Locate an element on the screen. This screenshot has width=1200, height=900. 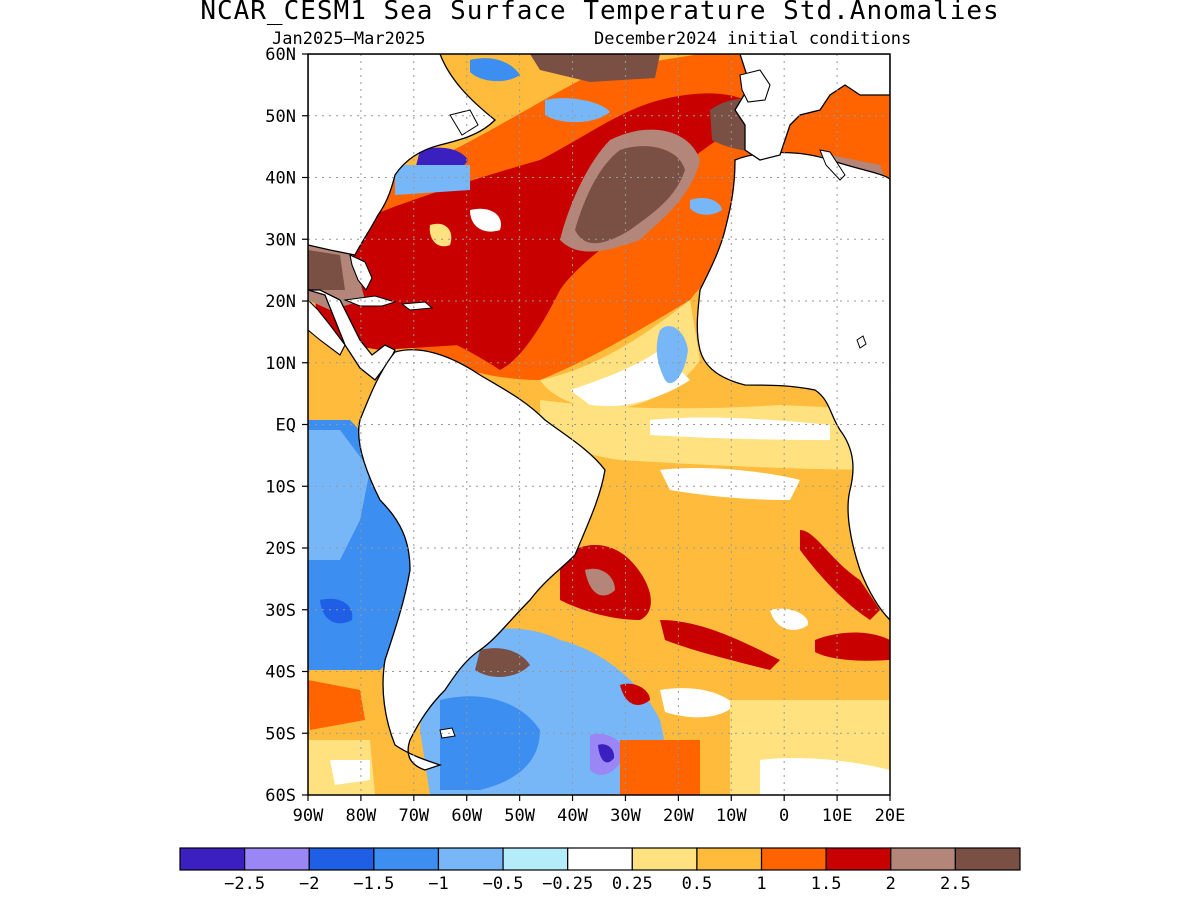
colorbar-label: 2 is located at coordinates (891, 884).